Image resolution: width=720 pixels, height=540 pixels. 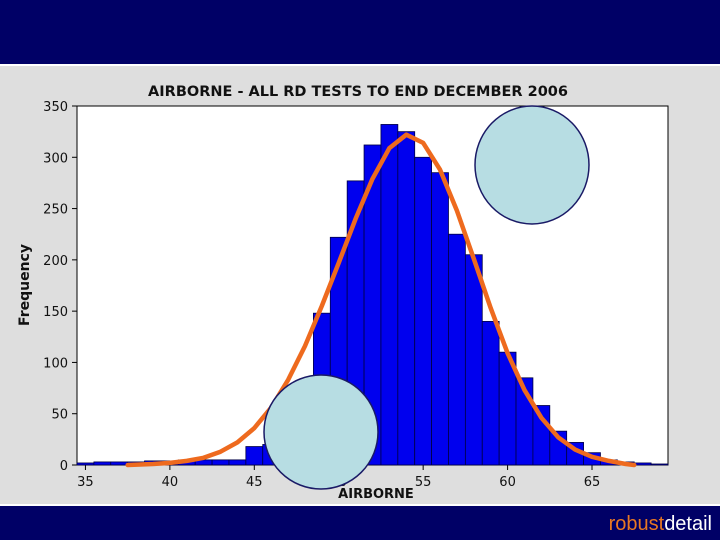 What do you see at coordinates (688, 524) in the screenshot?
I see `brand-logo-part2: detail` at bounding box center [688, 524].